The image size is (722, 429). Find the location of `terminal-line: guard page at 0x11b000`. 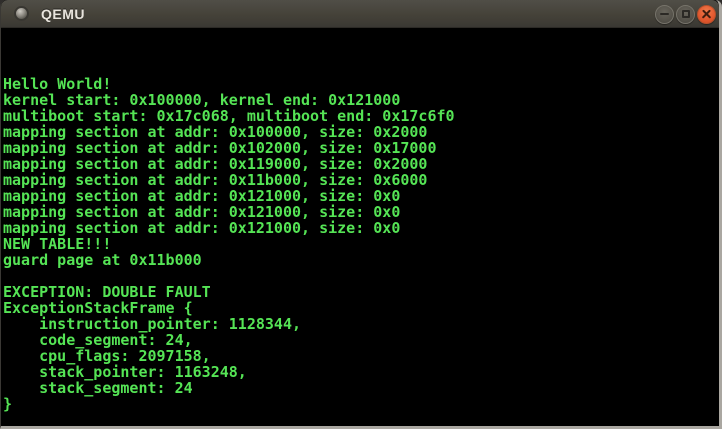

terminal-line: guard page at 0x11b000 is located at coordinates (102, 260).